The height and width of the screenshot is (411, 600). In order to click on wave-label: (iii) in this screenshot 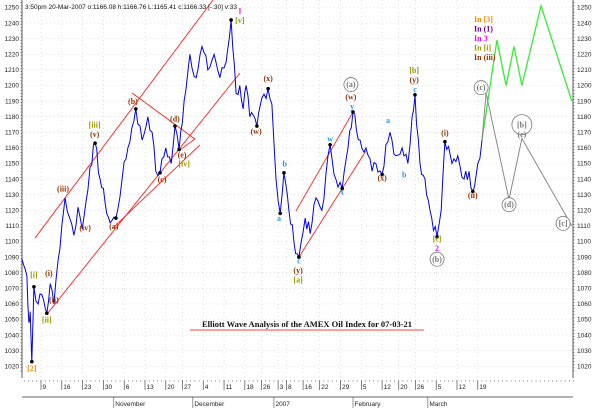, I will do `click(63, 189)`.